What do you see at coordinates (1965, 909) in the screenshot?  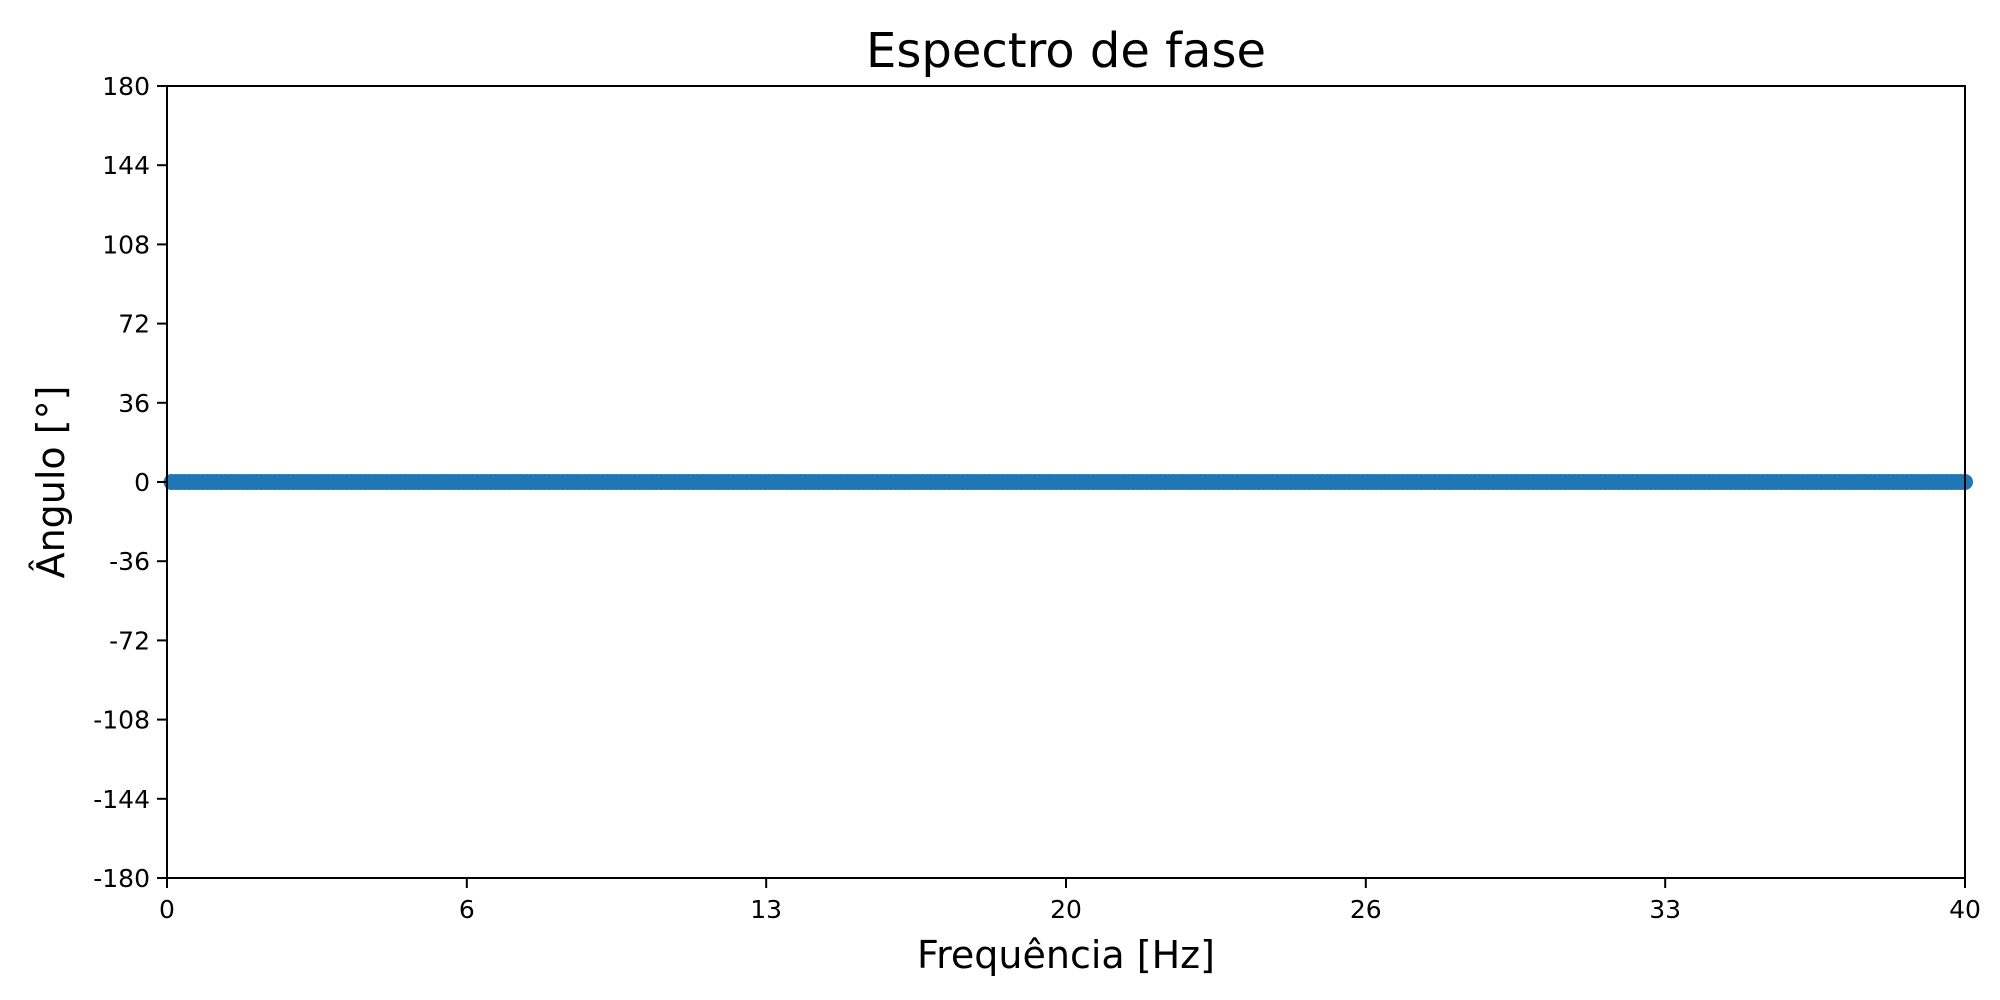 I see `x-tick-label: 40` at bounding box center [1965, 909].